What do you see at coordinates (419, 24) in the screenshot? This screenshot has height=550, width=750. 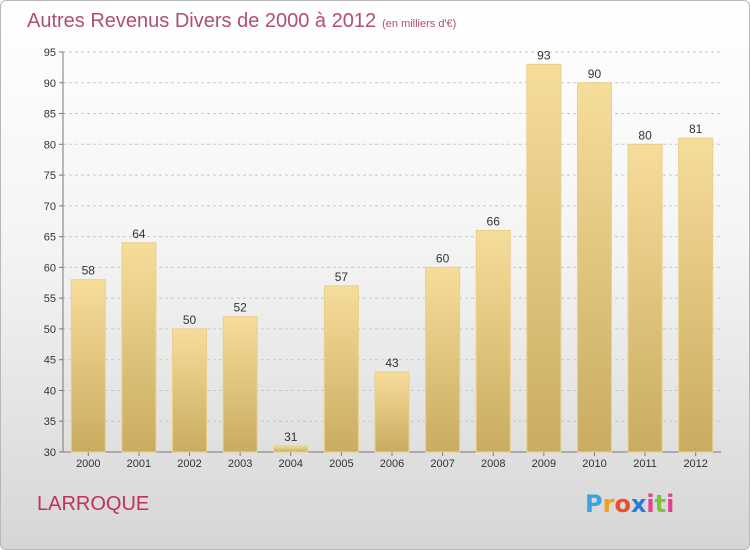 I see `chart-subtitle: (en milliers d'€)` at bounding box center [419, 24].